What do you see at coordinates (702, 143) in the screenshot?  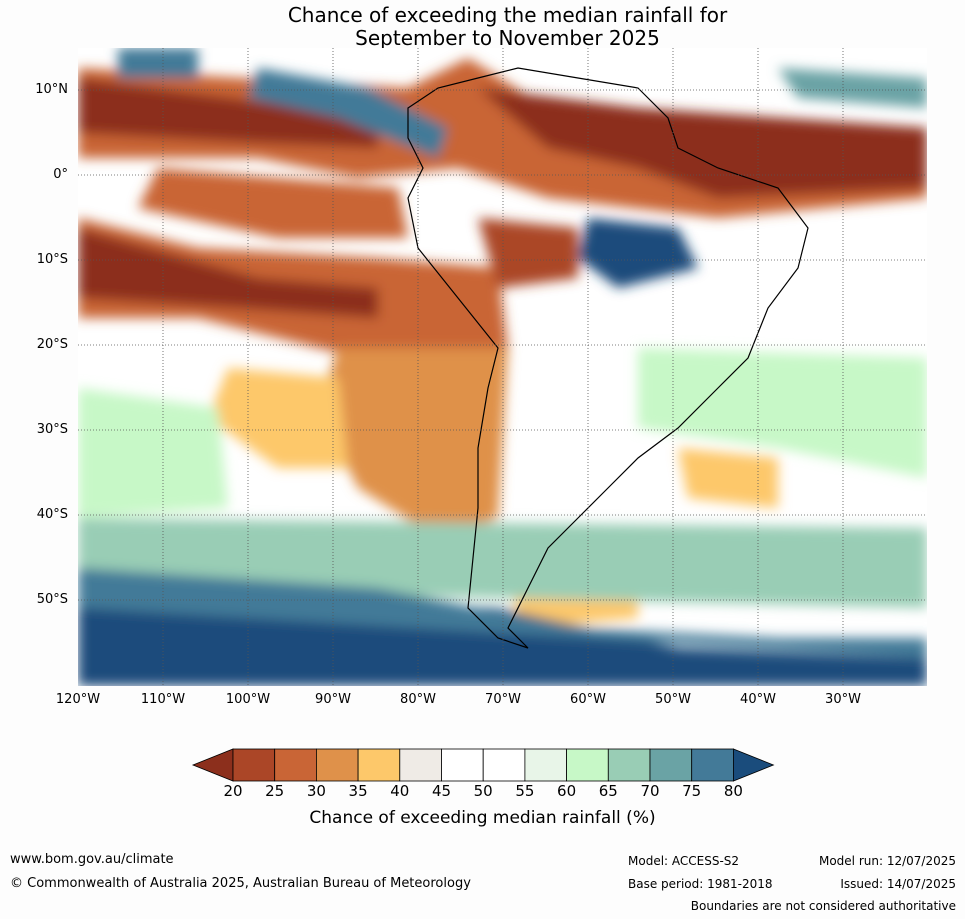 I see `dry-core-amazon` at bounding box center [702, 143].